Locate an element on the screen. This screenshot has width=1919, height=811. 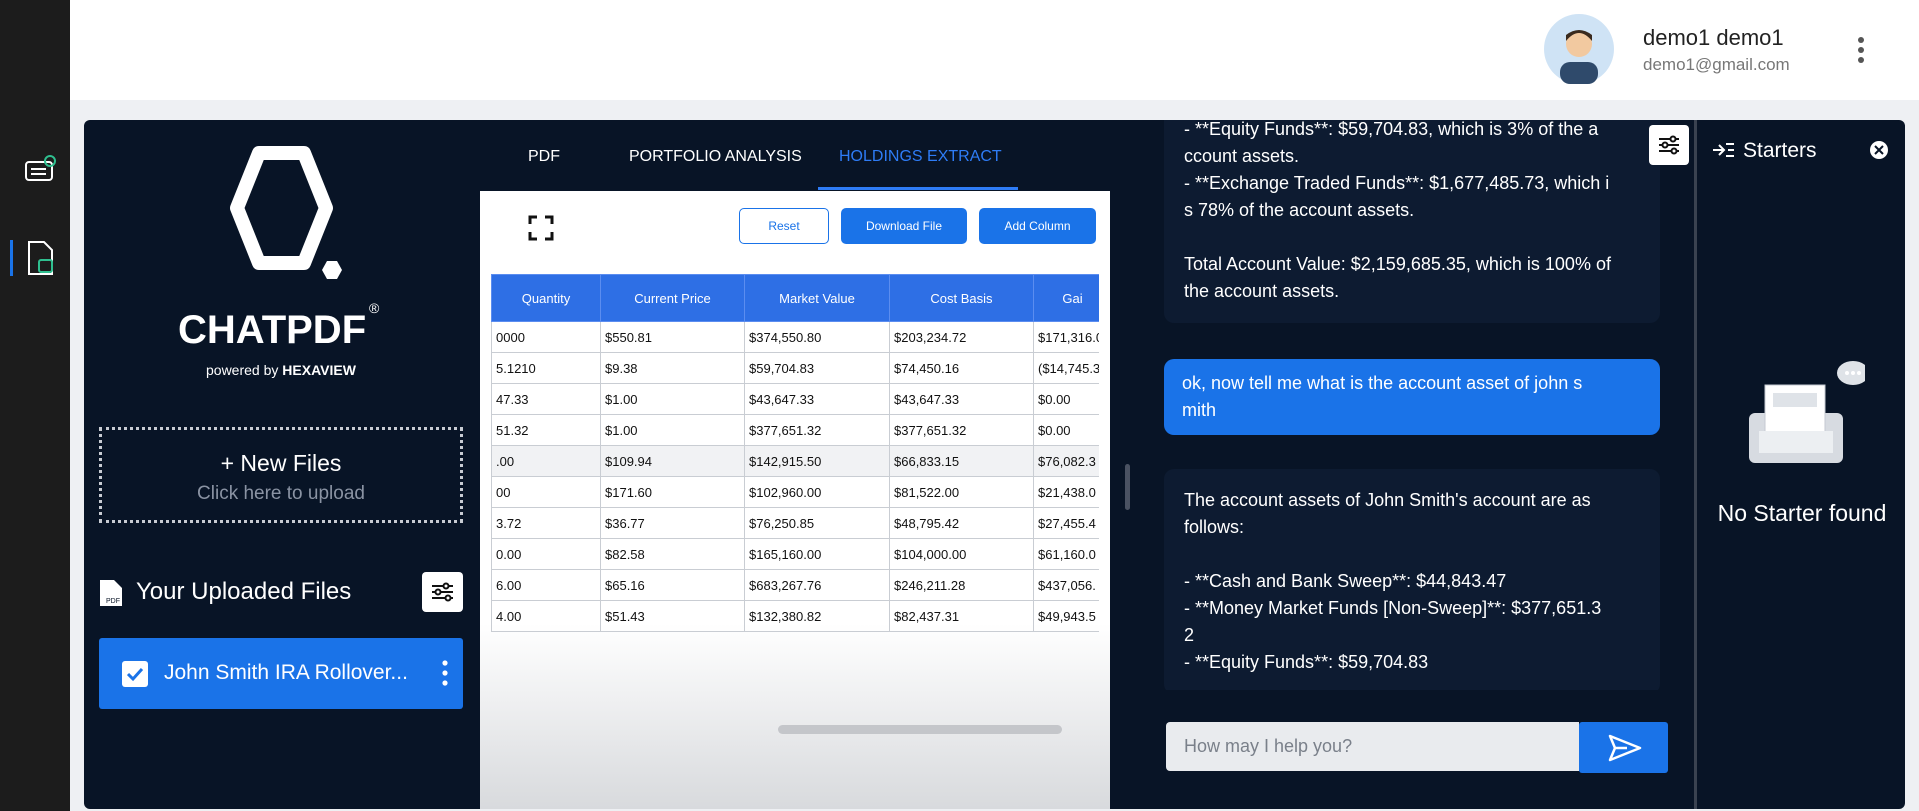
table-row: 4.00 $51.43 $132,380.82 $82,437.31 $49,943.5 is located at coordinates (795, 616).